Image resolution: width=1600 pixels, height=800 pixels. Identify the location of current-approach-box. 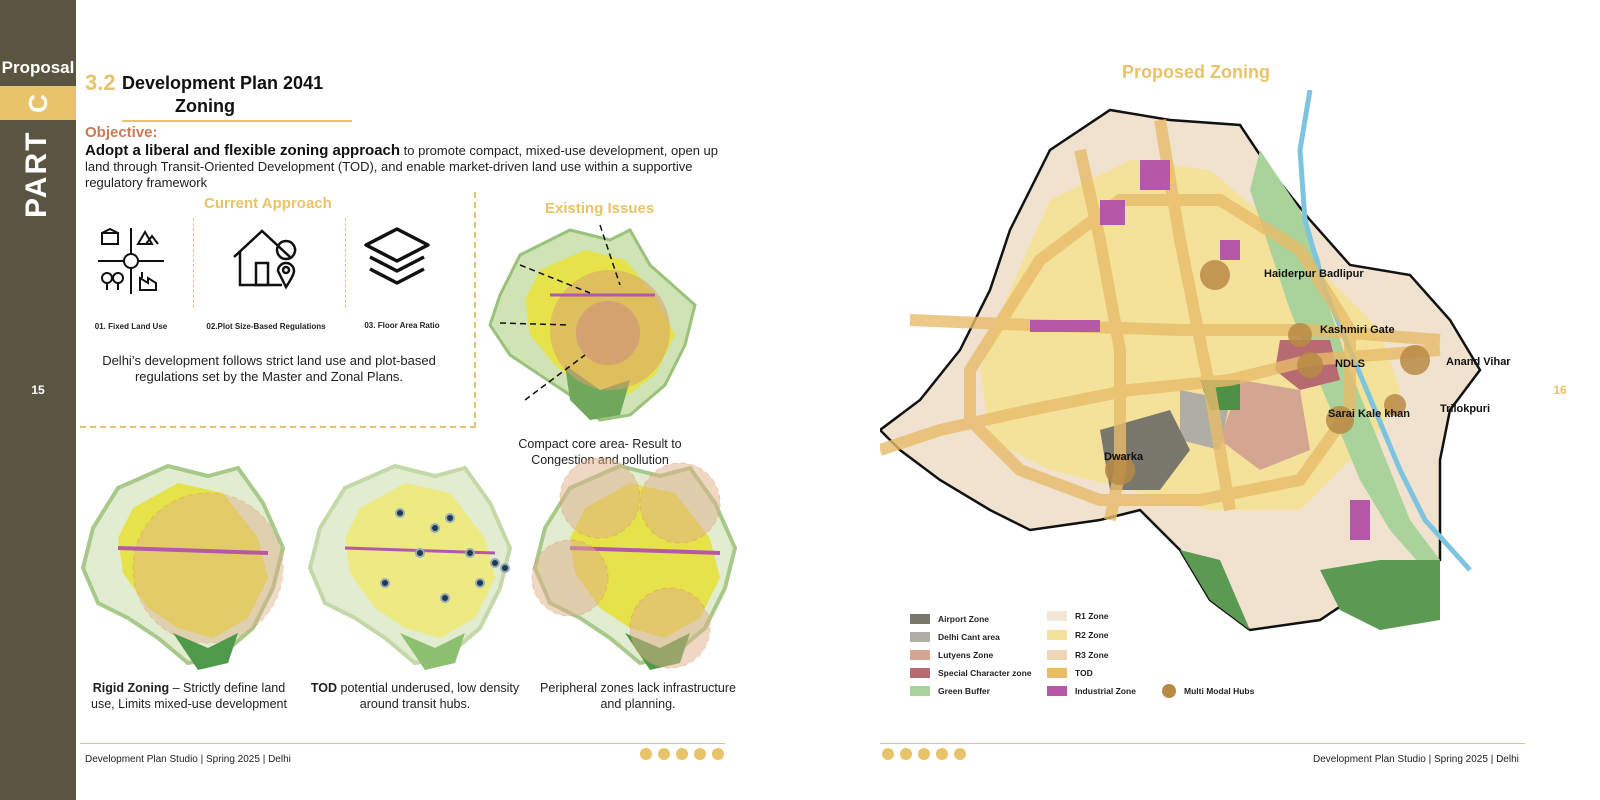
(278, 310).